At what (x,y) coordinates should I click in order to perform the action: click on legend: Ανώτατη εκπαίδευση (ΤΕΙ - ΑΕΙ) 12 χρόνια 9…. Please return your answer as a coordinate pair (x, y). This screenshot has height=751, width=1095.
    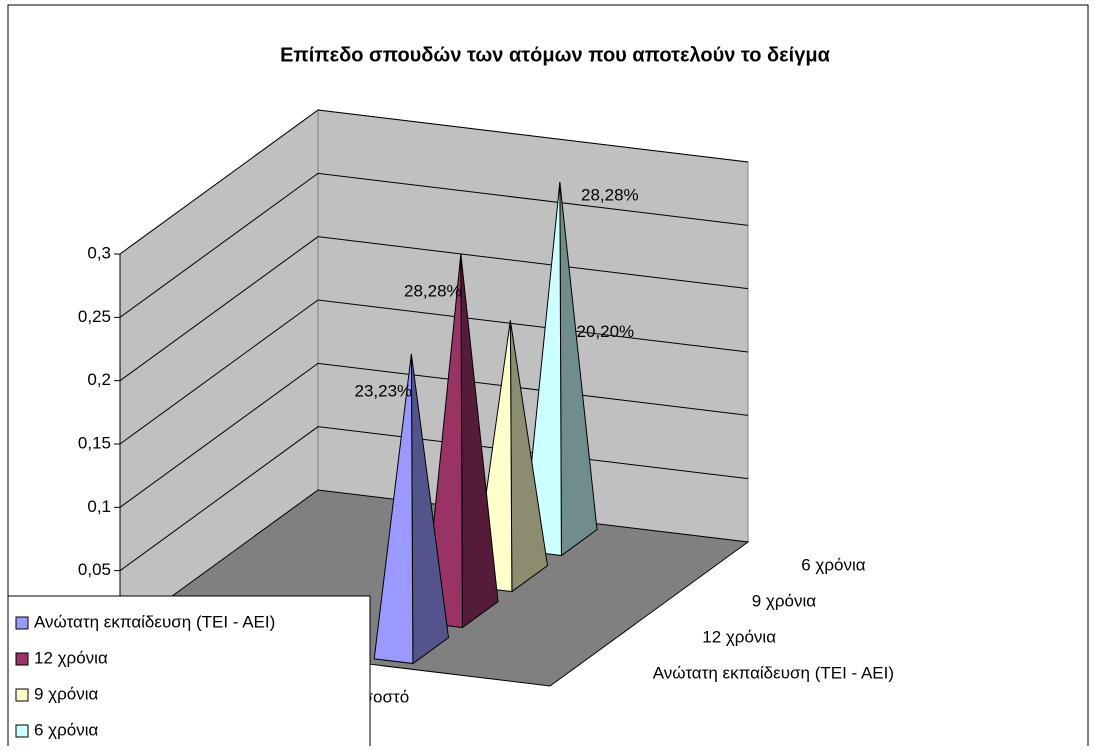
    Looking at the image, I should click on (189, 672).